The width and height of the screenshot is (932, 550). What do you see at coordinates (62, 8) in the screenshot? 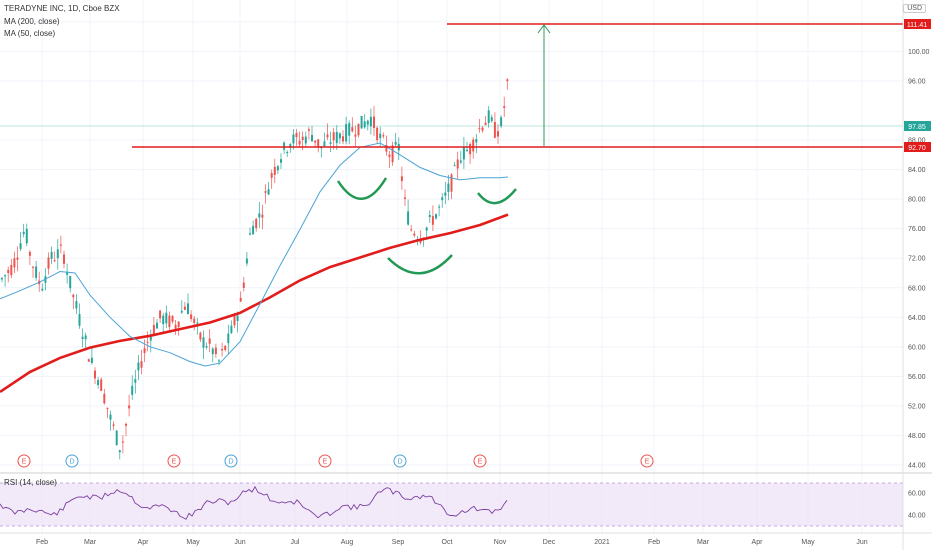
I see `symbol-title: TERADYNE INC, 1D, Cboe BZX` at bounding box center [62, 8].